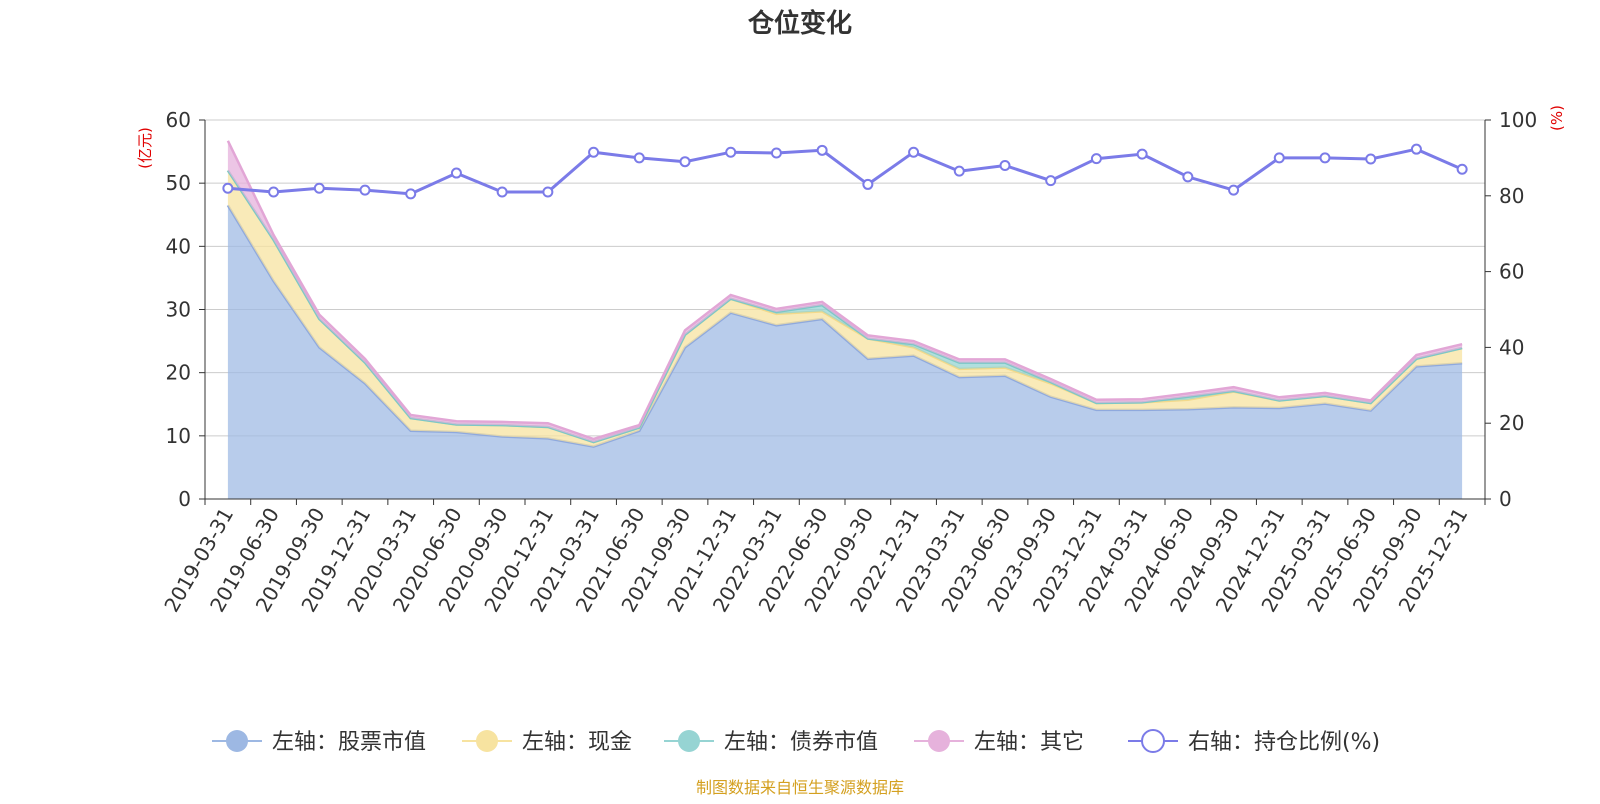  What do you see at coordinates (178, 246) in the screenshot?
I see `left-axis-tick-label: 40` at bounding box center [178, 246].